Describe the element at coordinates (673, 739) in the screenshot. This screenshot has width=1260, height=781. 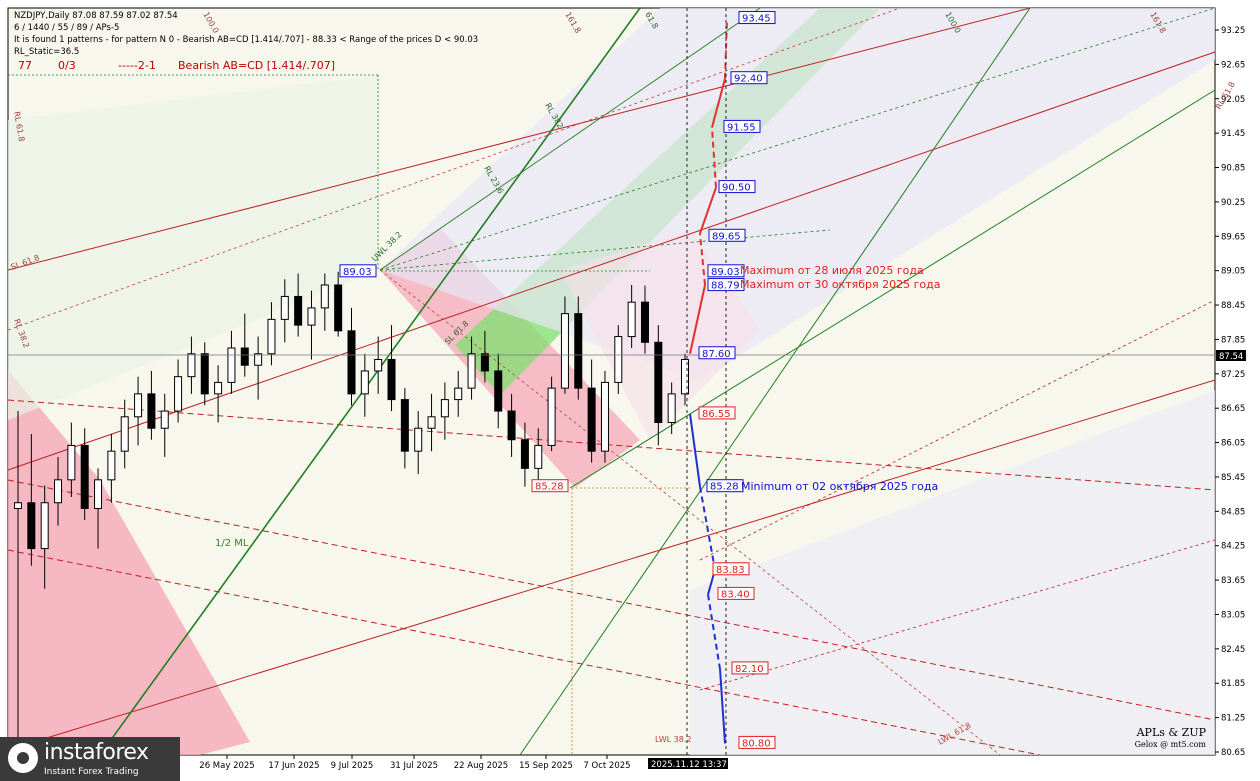
I see `label-lwl: LWL 38.2` at that location.